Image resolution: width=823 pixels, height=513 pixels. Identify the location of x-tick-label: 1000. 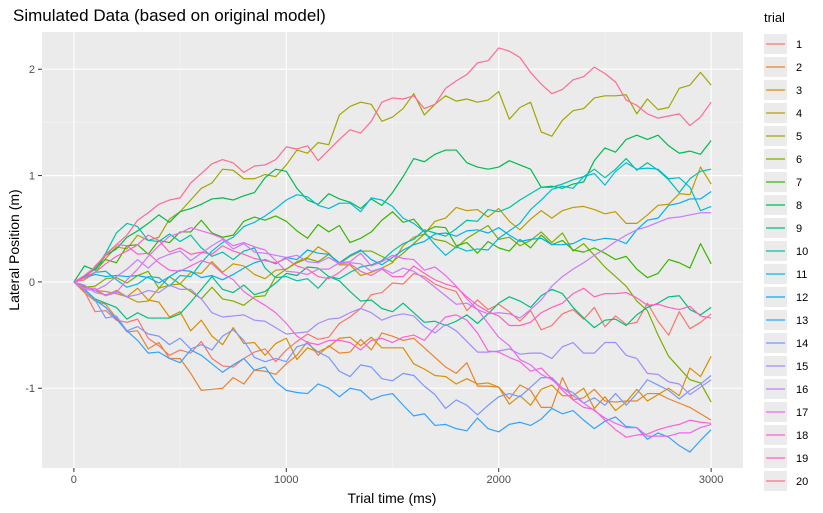
(286, 480).